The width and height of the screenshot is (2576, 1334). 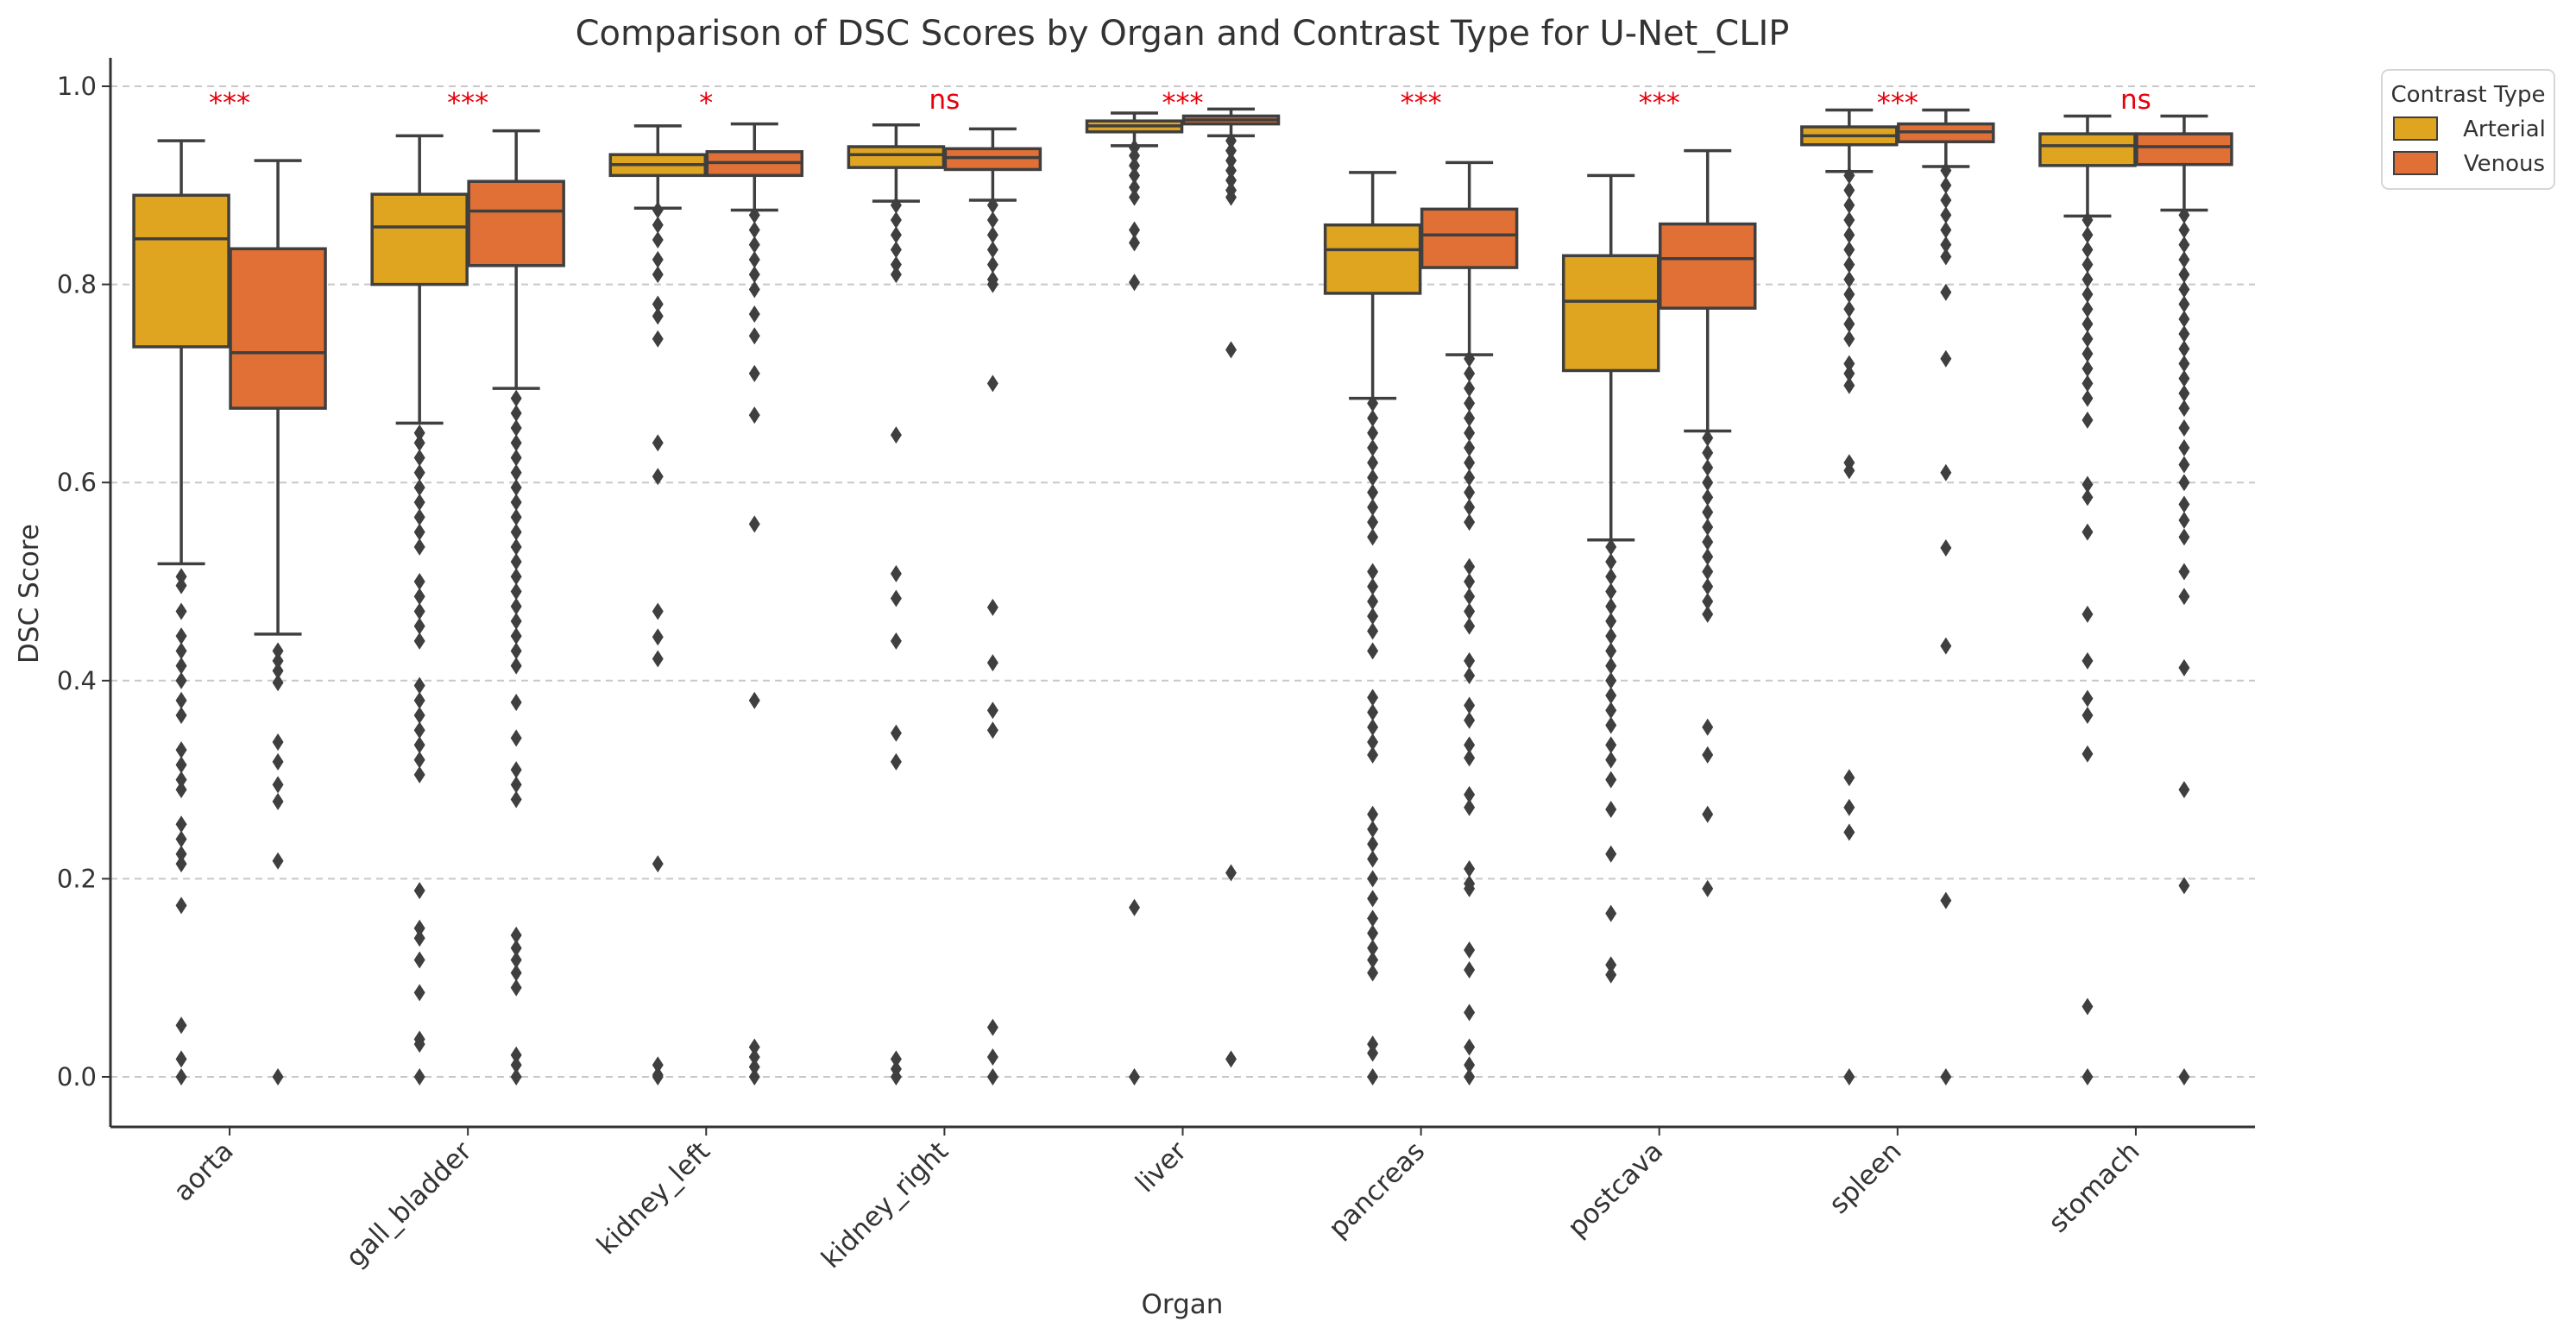 I want to click on box-arterial-kidney_left, so click(x=658, y=604).